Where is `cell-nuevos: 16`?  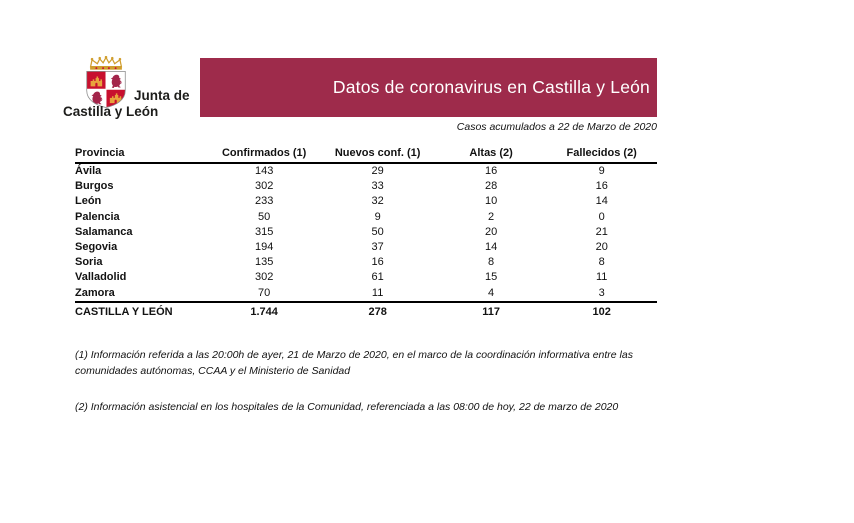
cell-nuevos: 16 is located at coordinates (377, 262).